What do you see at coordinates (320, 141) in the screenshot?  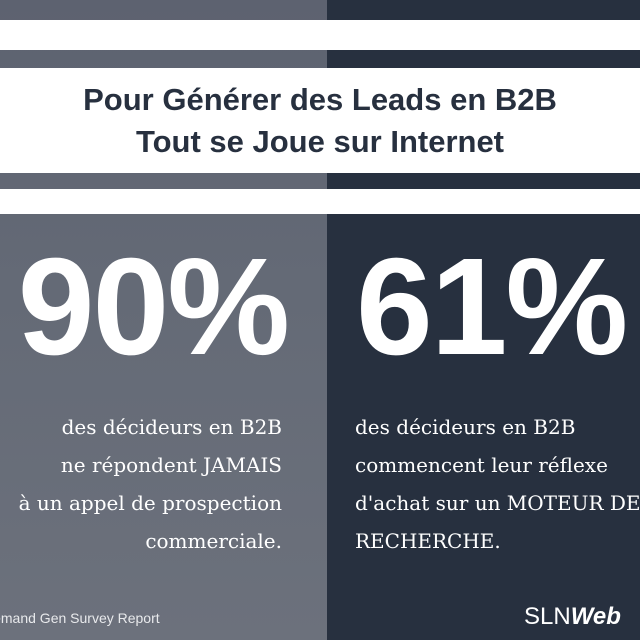 I see `title-line-2: Tout se Joue sur Internet` at bounding box center [320, 141].